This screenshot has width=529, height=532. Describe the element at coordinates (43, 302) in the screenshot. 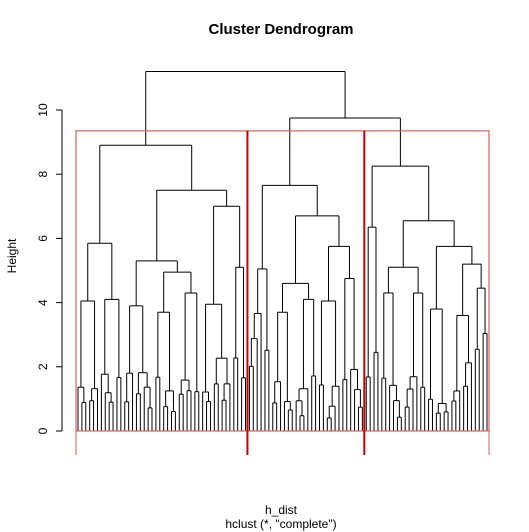

I see `y-tick-label: 4` at that location.